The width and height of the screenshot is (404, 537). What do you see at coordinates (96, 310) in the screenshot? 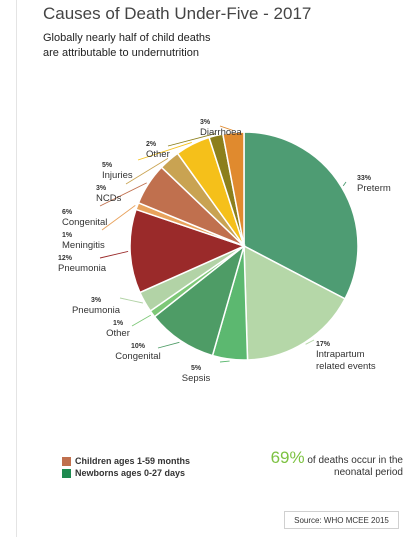
I see `slice-name-label-6: Pneumonia` at bounding box center [96, 310].